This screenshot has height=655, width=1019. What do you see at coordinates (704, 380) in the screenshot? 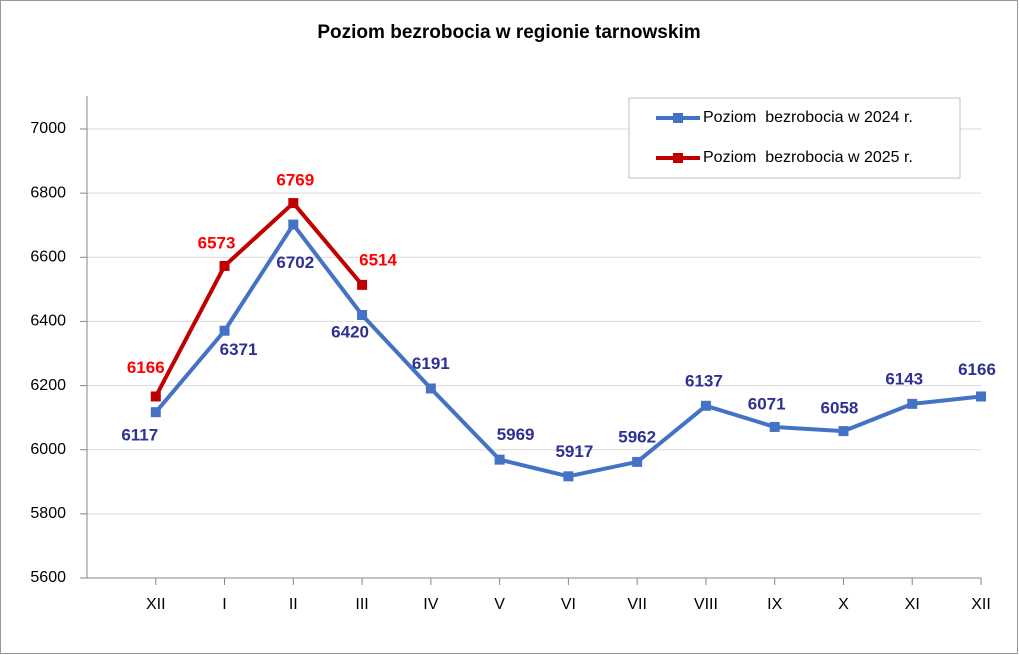
I see `data-label: 6137` at bounding box center [704, 380].